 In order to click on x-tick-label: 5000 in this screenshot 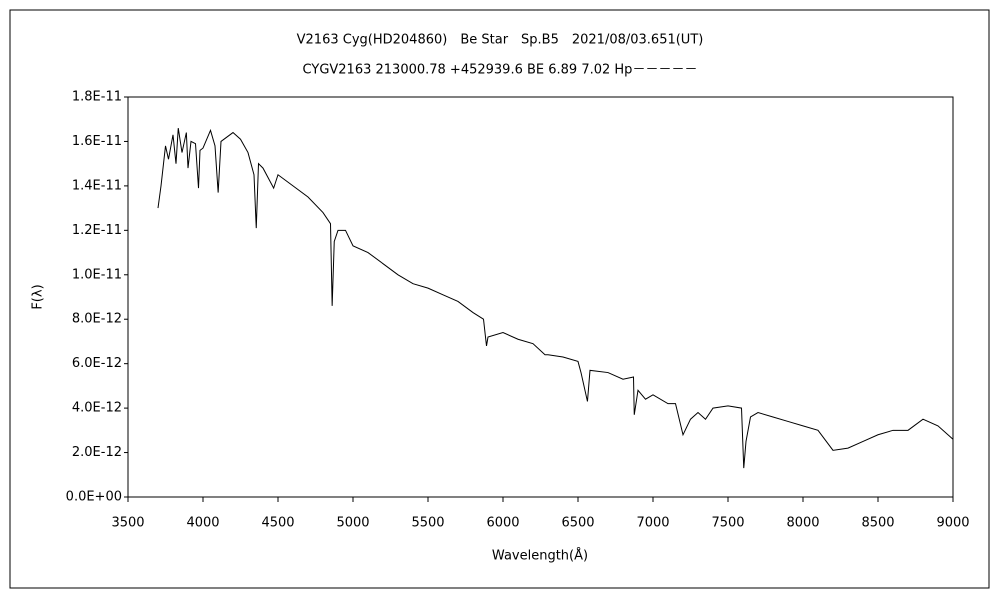, I will do `click(352, 523)`.